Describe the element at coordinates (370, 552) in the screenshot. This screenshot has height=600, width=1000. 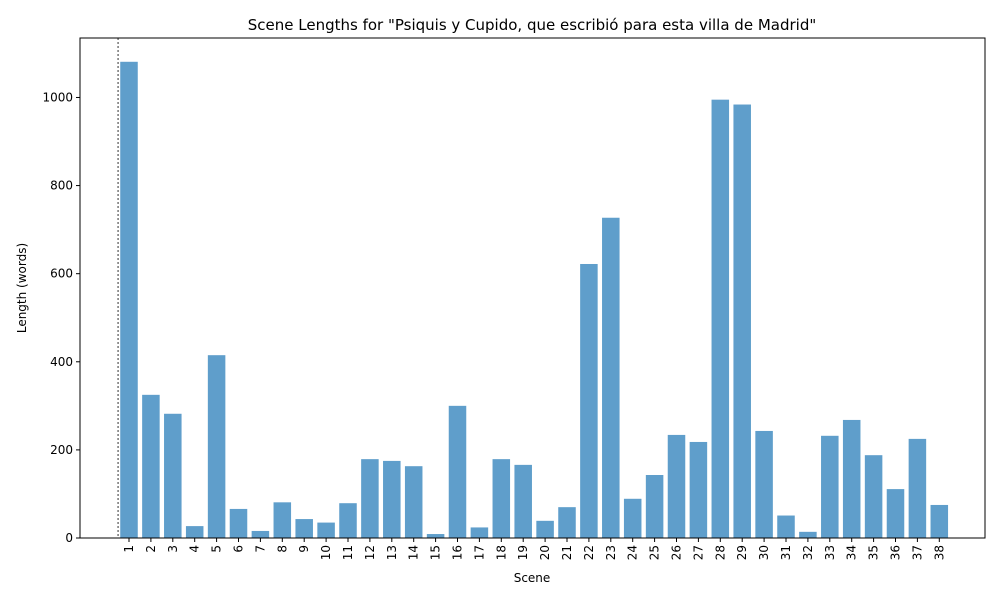
I see `x-tick-label: 12` at that location.